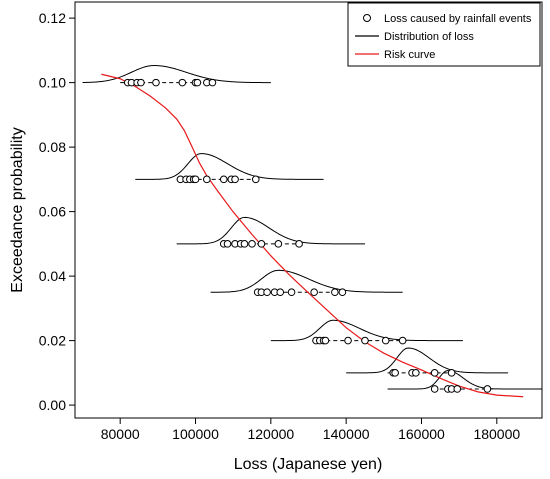 The image size is (550, 479). Describe the element at coordinates (52, 212) in the screenshot. I see `y-tick-label: 0.06` at that location.